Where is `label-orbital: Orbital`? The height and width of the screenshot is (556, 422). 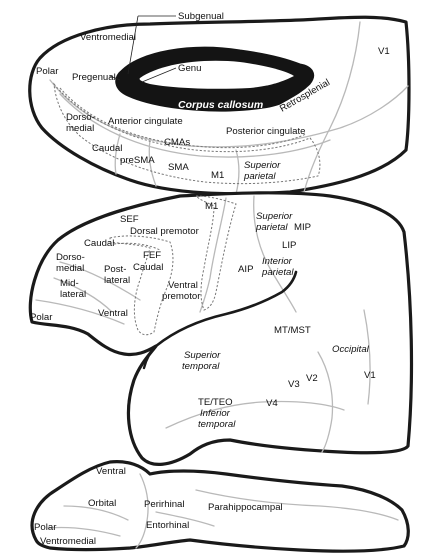 label-orbital: Orbital is located at coordinates (102, 503).